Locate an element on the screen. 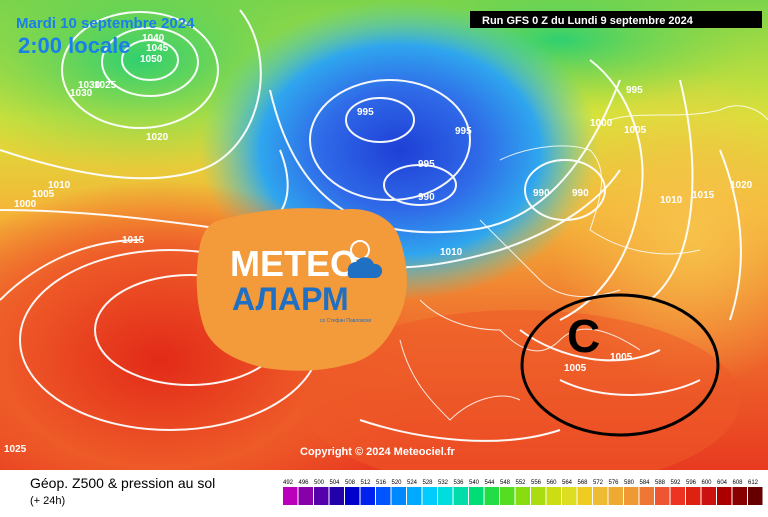  legend-scale-label: 556 is located at coordinates (536, 483).